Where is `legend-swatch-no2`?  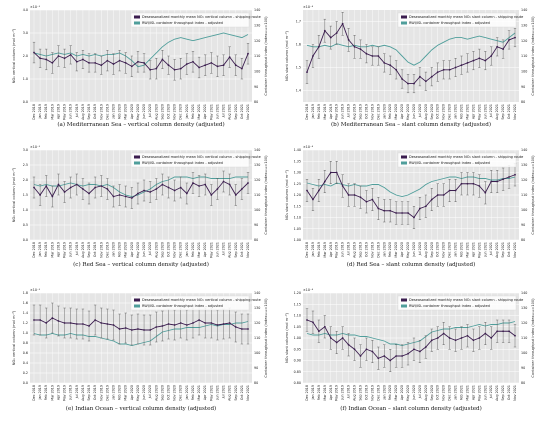 legend-swatch-no2 is located at coordinates (137, 300).